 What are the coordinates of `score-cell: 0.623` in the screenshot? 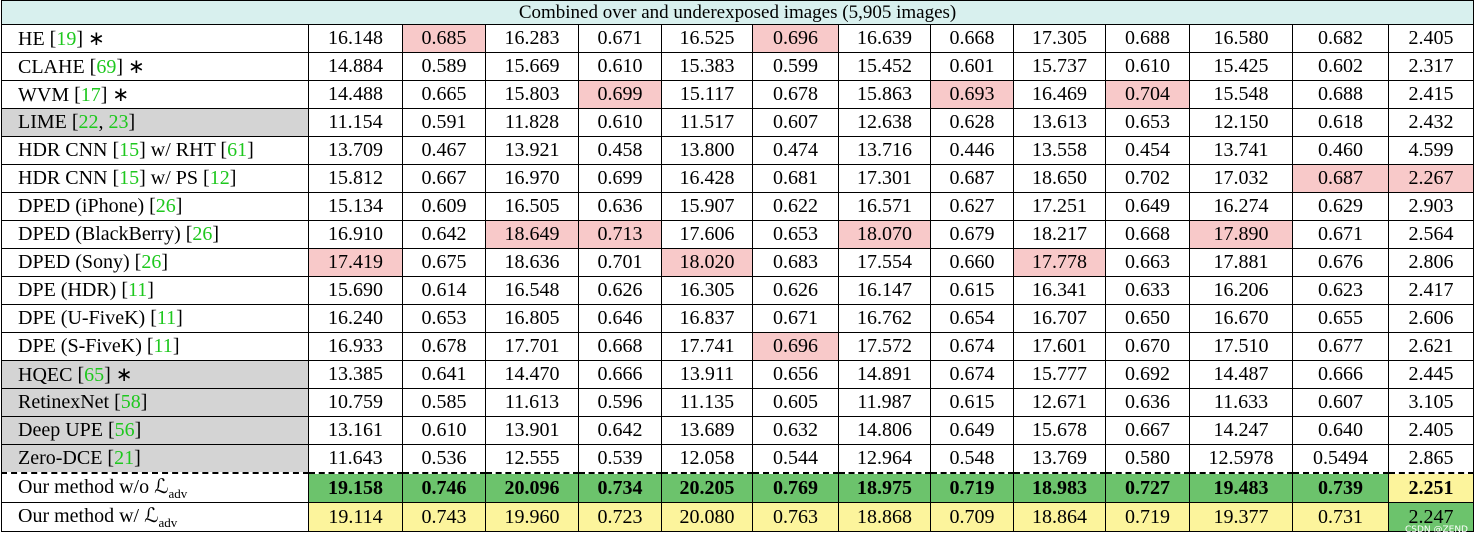 It's located at (1340, 290).